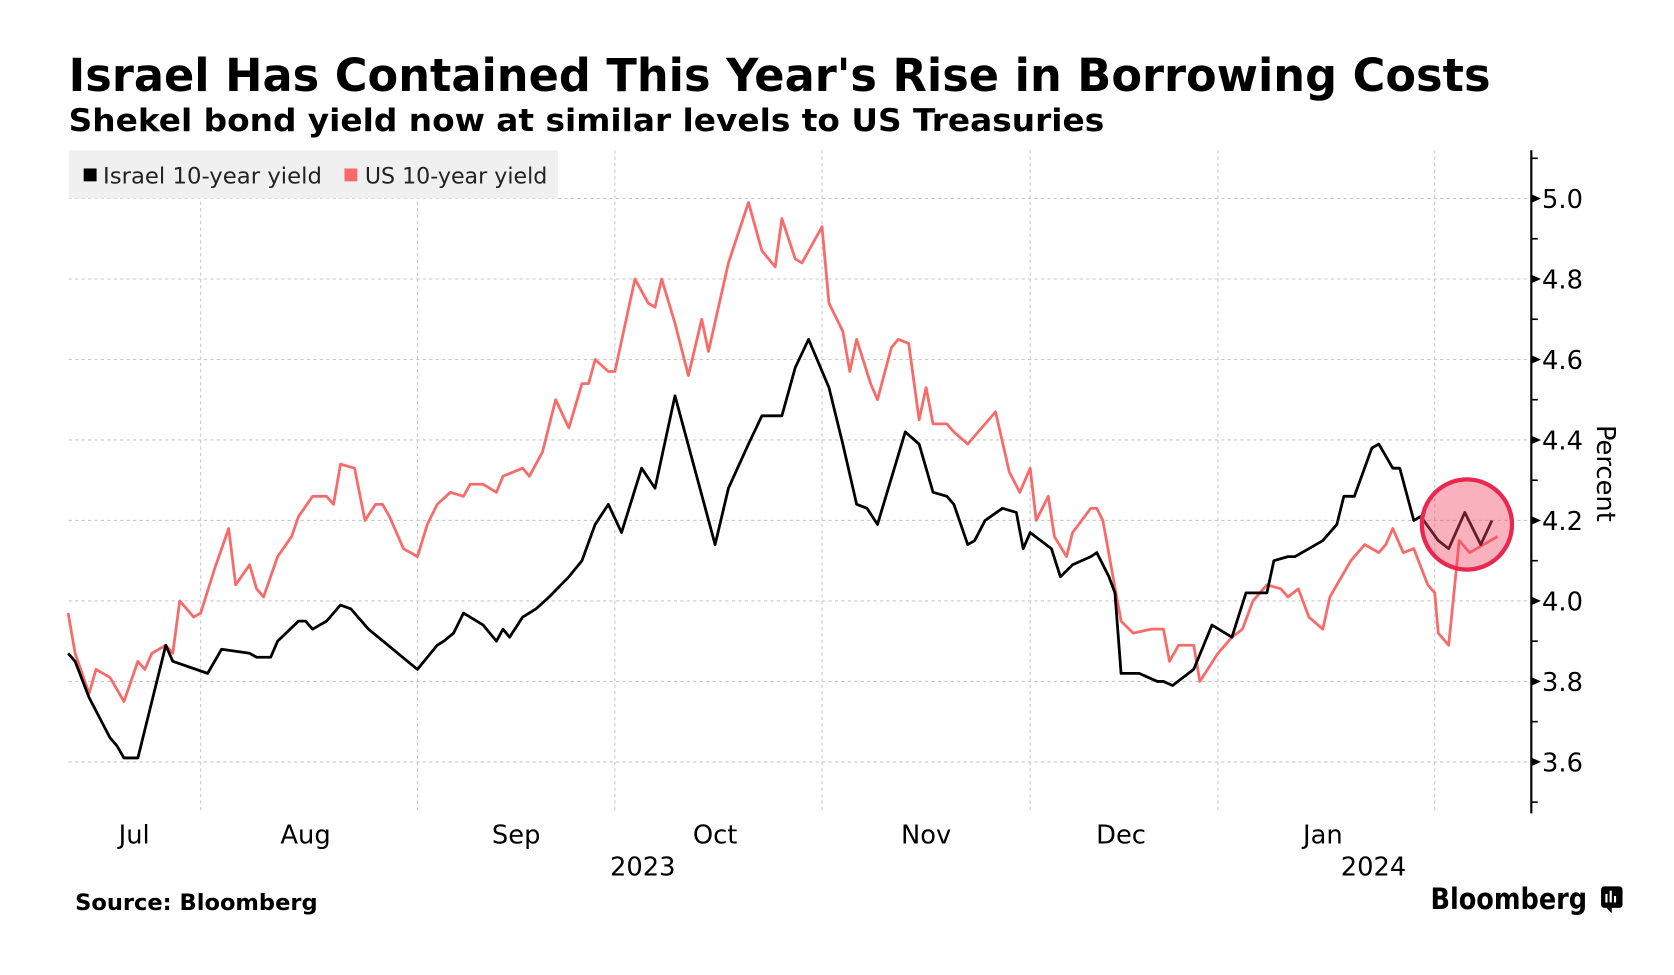 The height and width of the screenshot is (975, 1674). What do you see at coordinates (516, 835) in the screenshot?
I see `x-tick-label: Sep` at bounding box center [516, 835].